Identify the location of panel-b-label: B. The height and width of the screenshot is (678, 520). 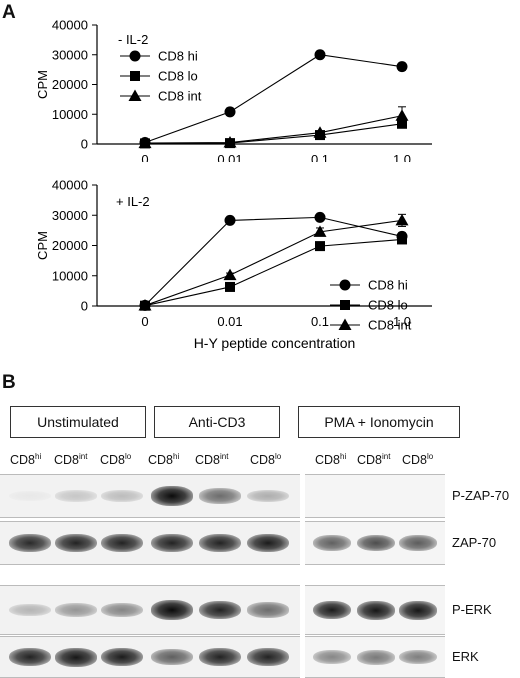
(9, 382).